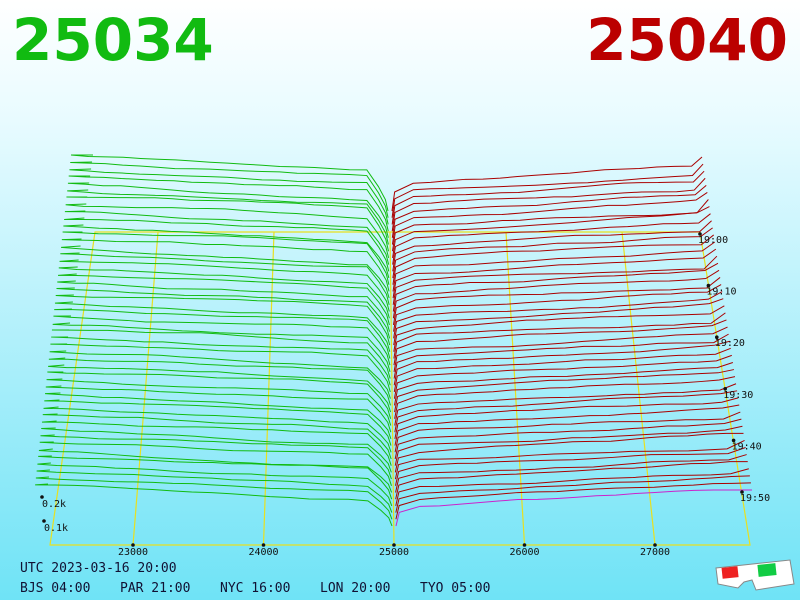  I want to click on time-label: 19:20, so click(730, 343).